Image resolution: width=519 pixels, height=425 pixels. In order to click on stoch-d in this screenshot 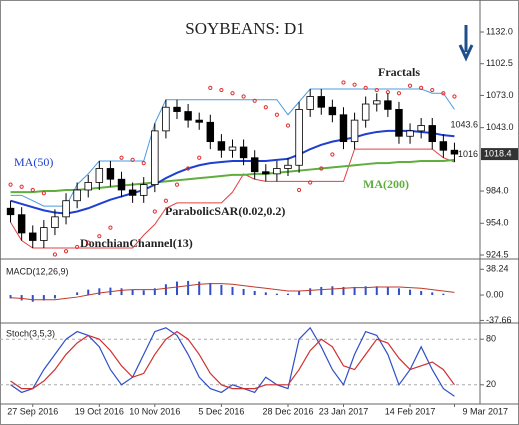, I will do `click(232, 360)`.